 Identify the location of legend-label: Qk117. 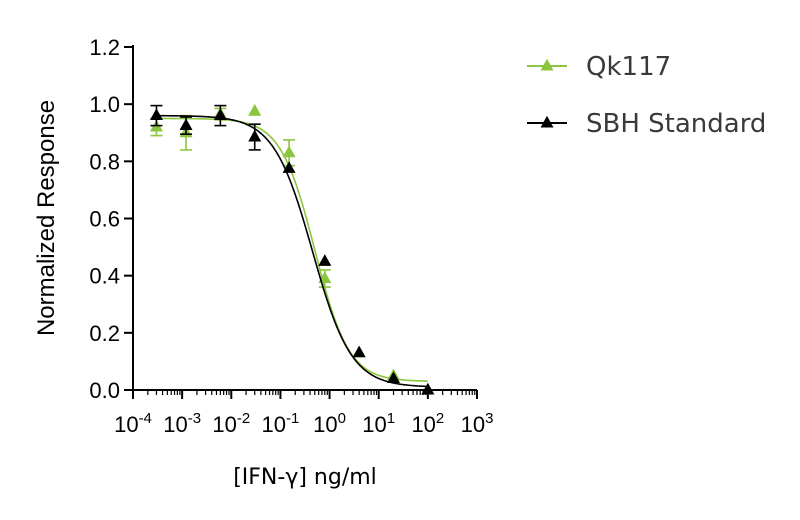
(628, 67).